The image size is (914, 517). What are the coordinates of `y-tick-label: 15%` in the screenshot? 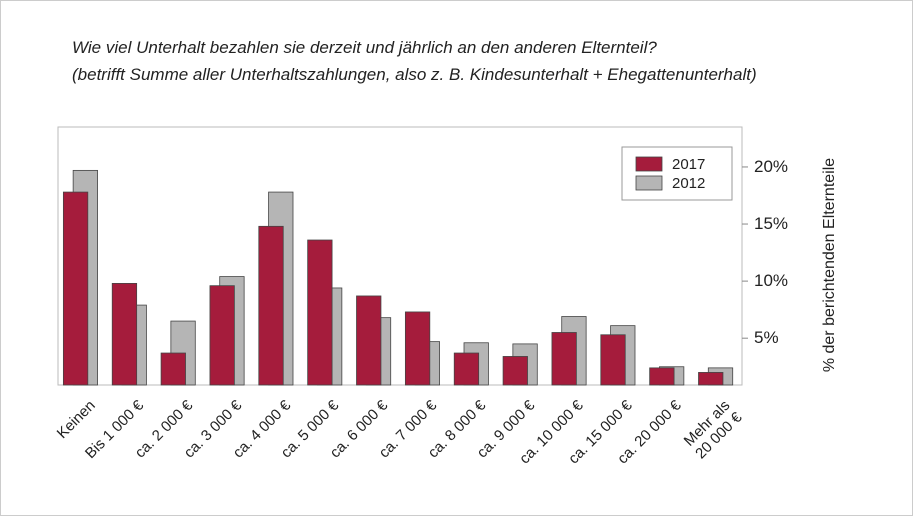 It's located at (771, 223).